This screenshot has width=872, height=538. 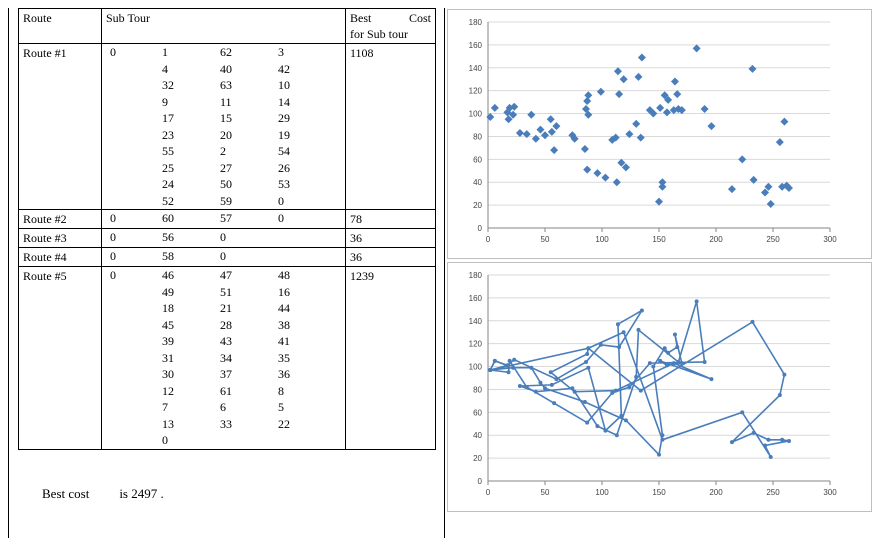 What do you see at coordinates (191, 52) in the screenshot?
I see `subtour-node: 1` at bounding box center [191, 52].